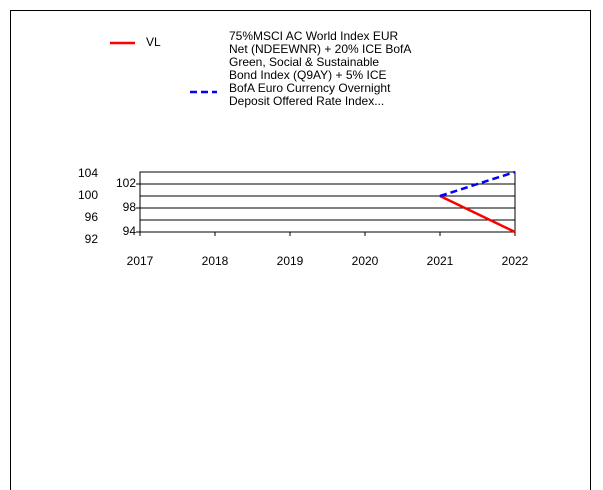 This screenshot has height=490, width=603. I want to click on x-tick-label: 2022, so click(515, 261).